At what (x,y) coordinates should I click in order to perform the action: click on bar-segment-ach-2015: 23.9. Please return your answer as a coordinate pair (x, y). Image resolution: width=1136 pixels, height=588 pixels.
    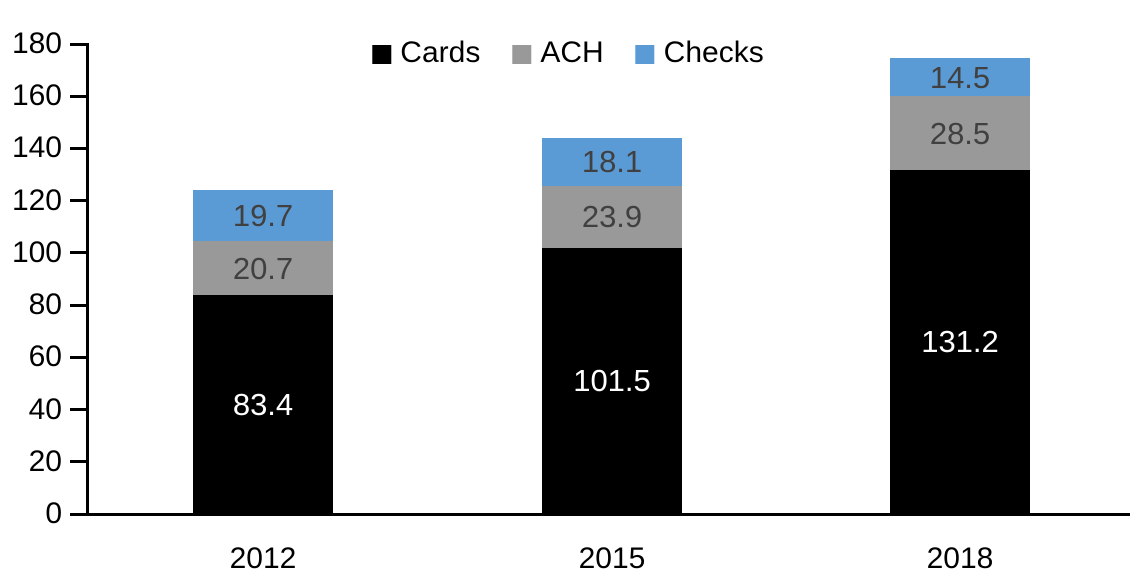
    Looking at the image, I should click on (612, 216).